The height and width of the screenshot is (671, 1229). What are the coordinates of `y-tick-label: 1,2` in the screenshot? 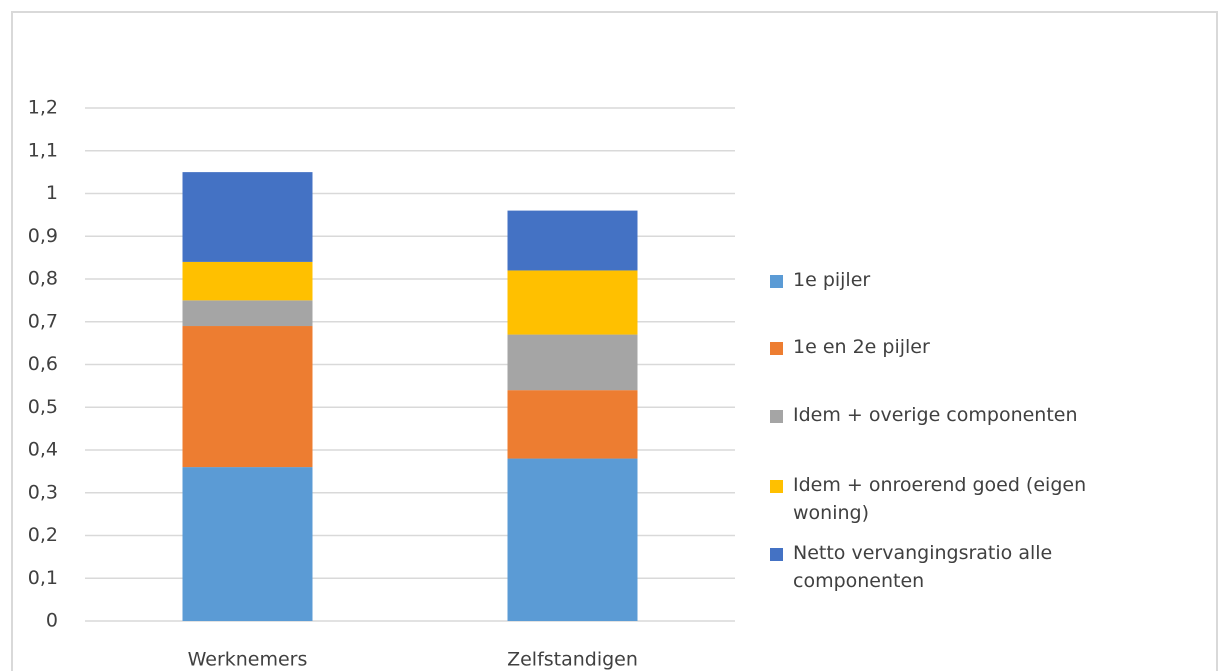 It's located at (43, 108).